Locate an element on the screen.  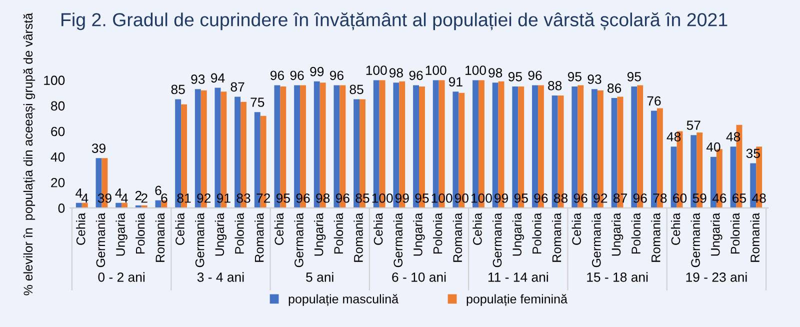
y-tick-label: 100 is located at coordinates (54, 81).